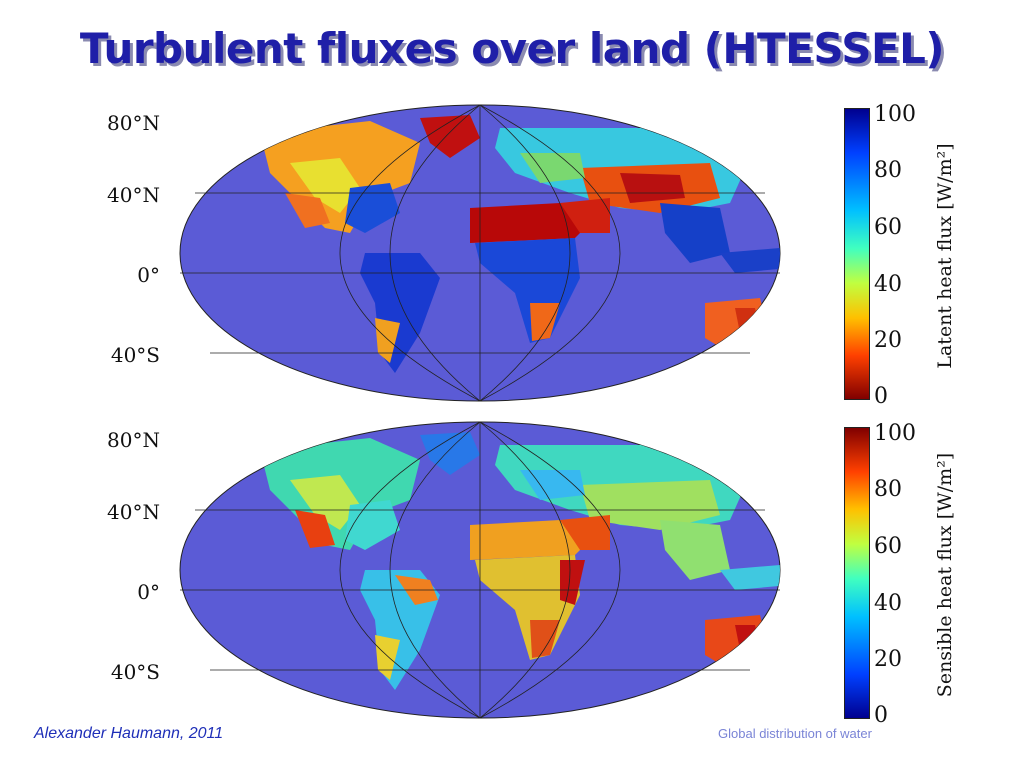  Describe the element at coordinates (857, 254) in the screenshot. I see `latent-colorbar-gradient` at that location.